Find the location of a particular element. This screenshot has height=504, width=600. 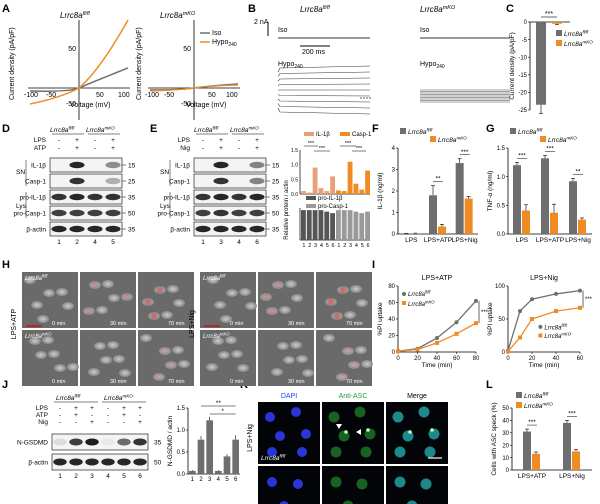

h-time-label: 0 min is located at coordinates (236, 382).